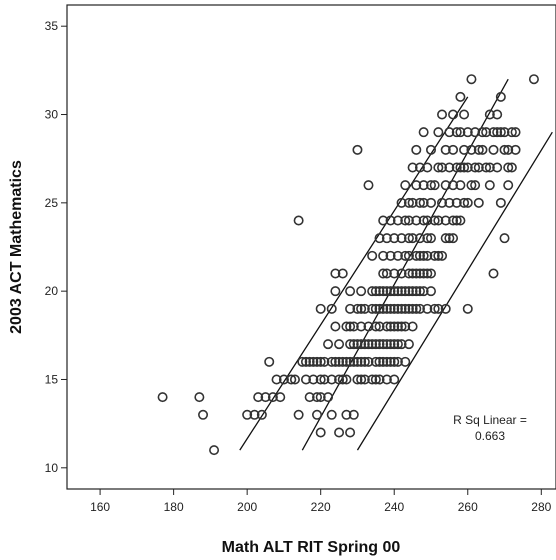  What do you see at coordinates (490, 420) in the screenshot?
I see `r-squared-annotation-line1: R Sq Linear =` at bounding box center [490, 420].